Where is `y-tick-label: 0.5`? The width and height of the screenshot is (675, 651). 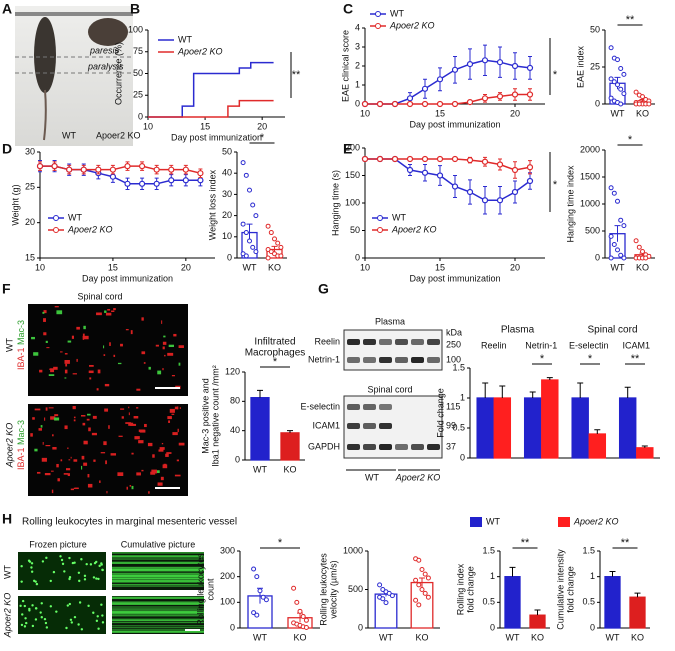 y-tick-label: 0.5 is located at coordinates (588, 602).